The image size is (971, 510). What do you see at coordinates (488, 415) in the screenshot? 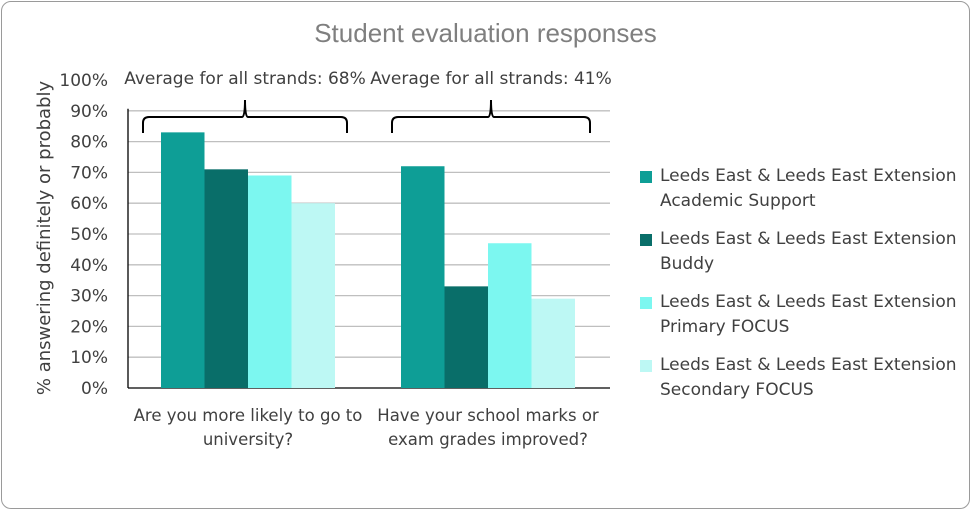
I see `x-category-label: Have your school marks or` at bounding box center [488, 415].